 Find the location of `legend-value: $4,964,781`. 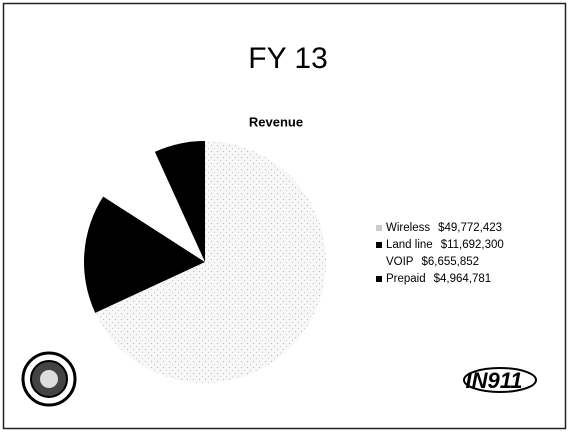

legend-value: $4,964,781 is located at coordinates (463, 279).